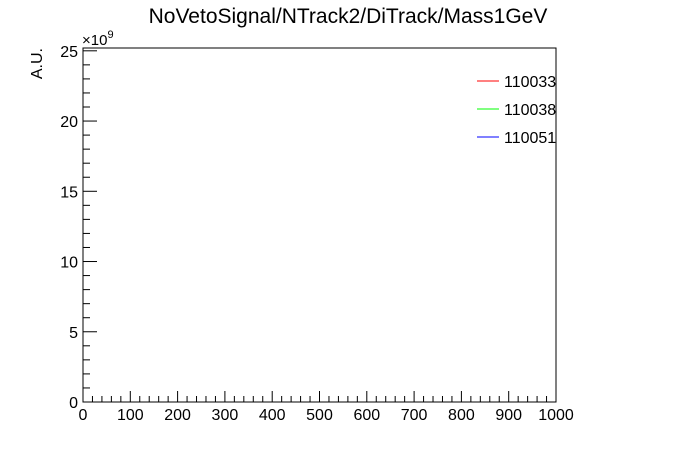  I want to click on y-axis-multiplier: ×10⁹, so click(98, 39).